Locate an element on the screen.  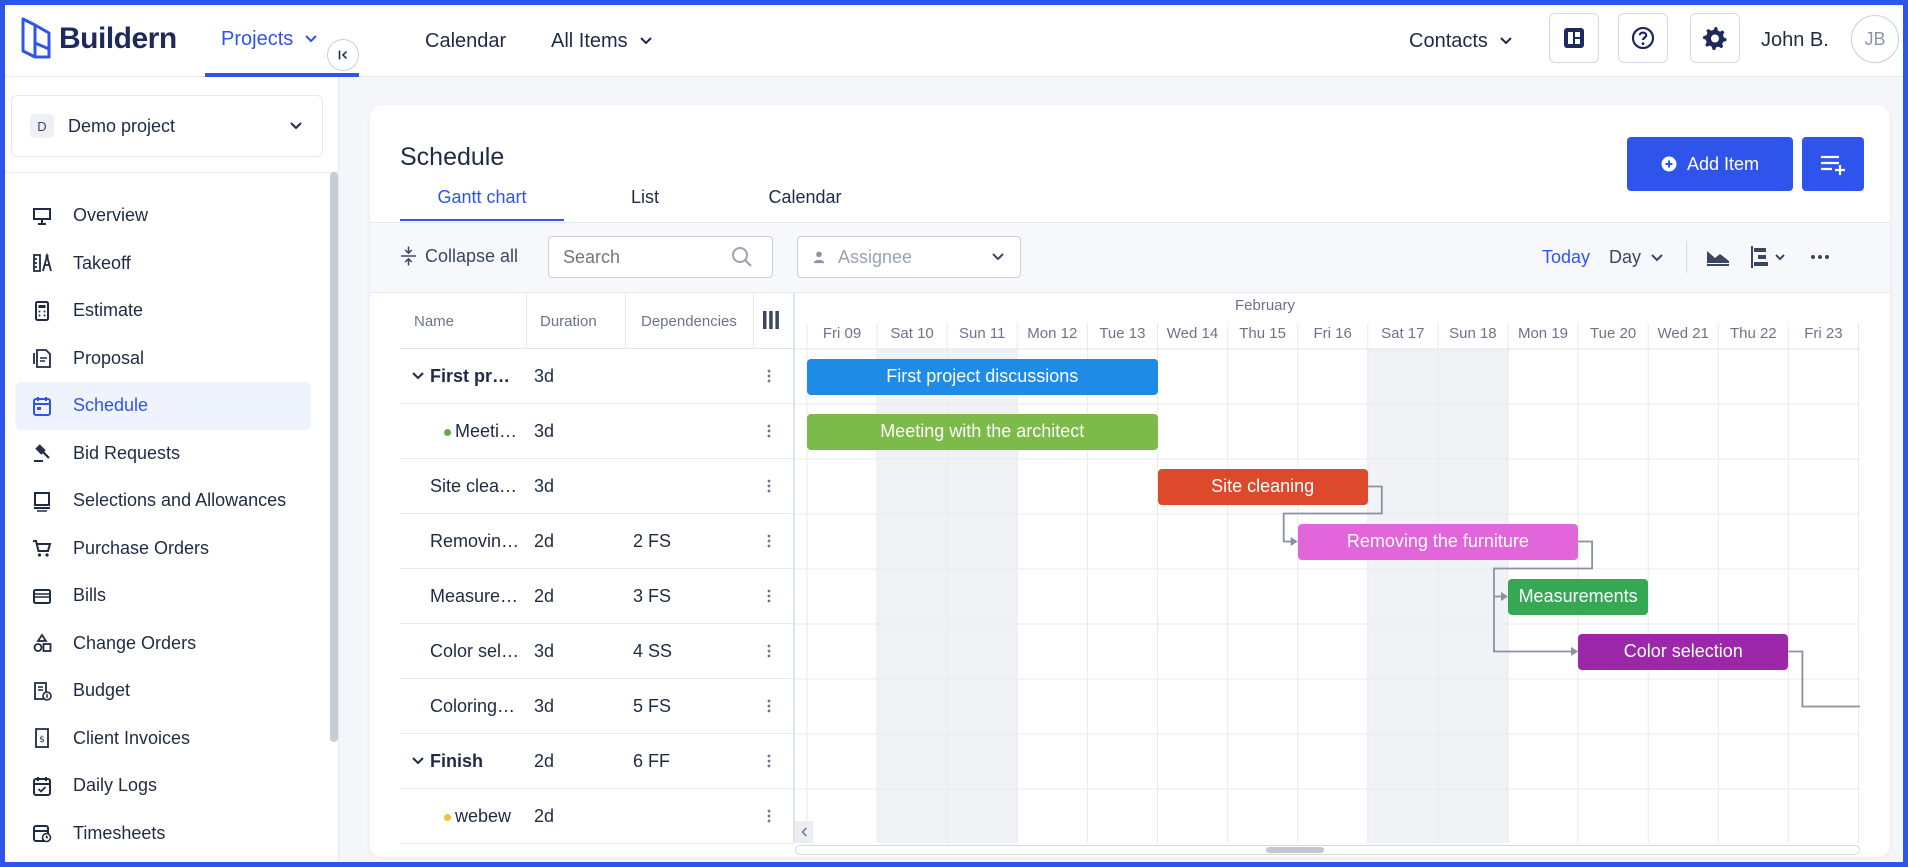
table-row: Coloring … 3d 5 FS is located at coordinates (596, 706).